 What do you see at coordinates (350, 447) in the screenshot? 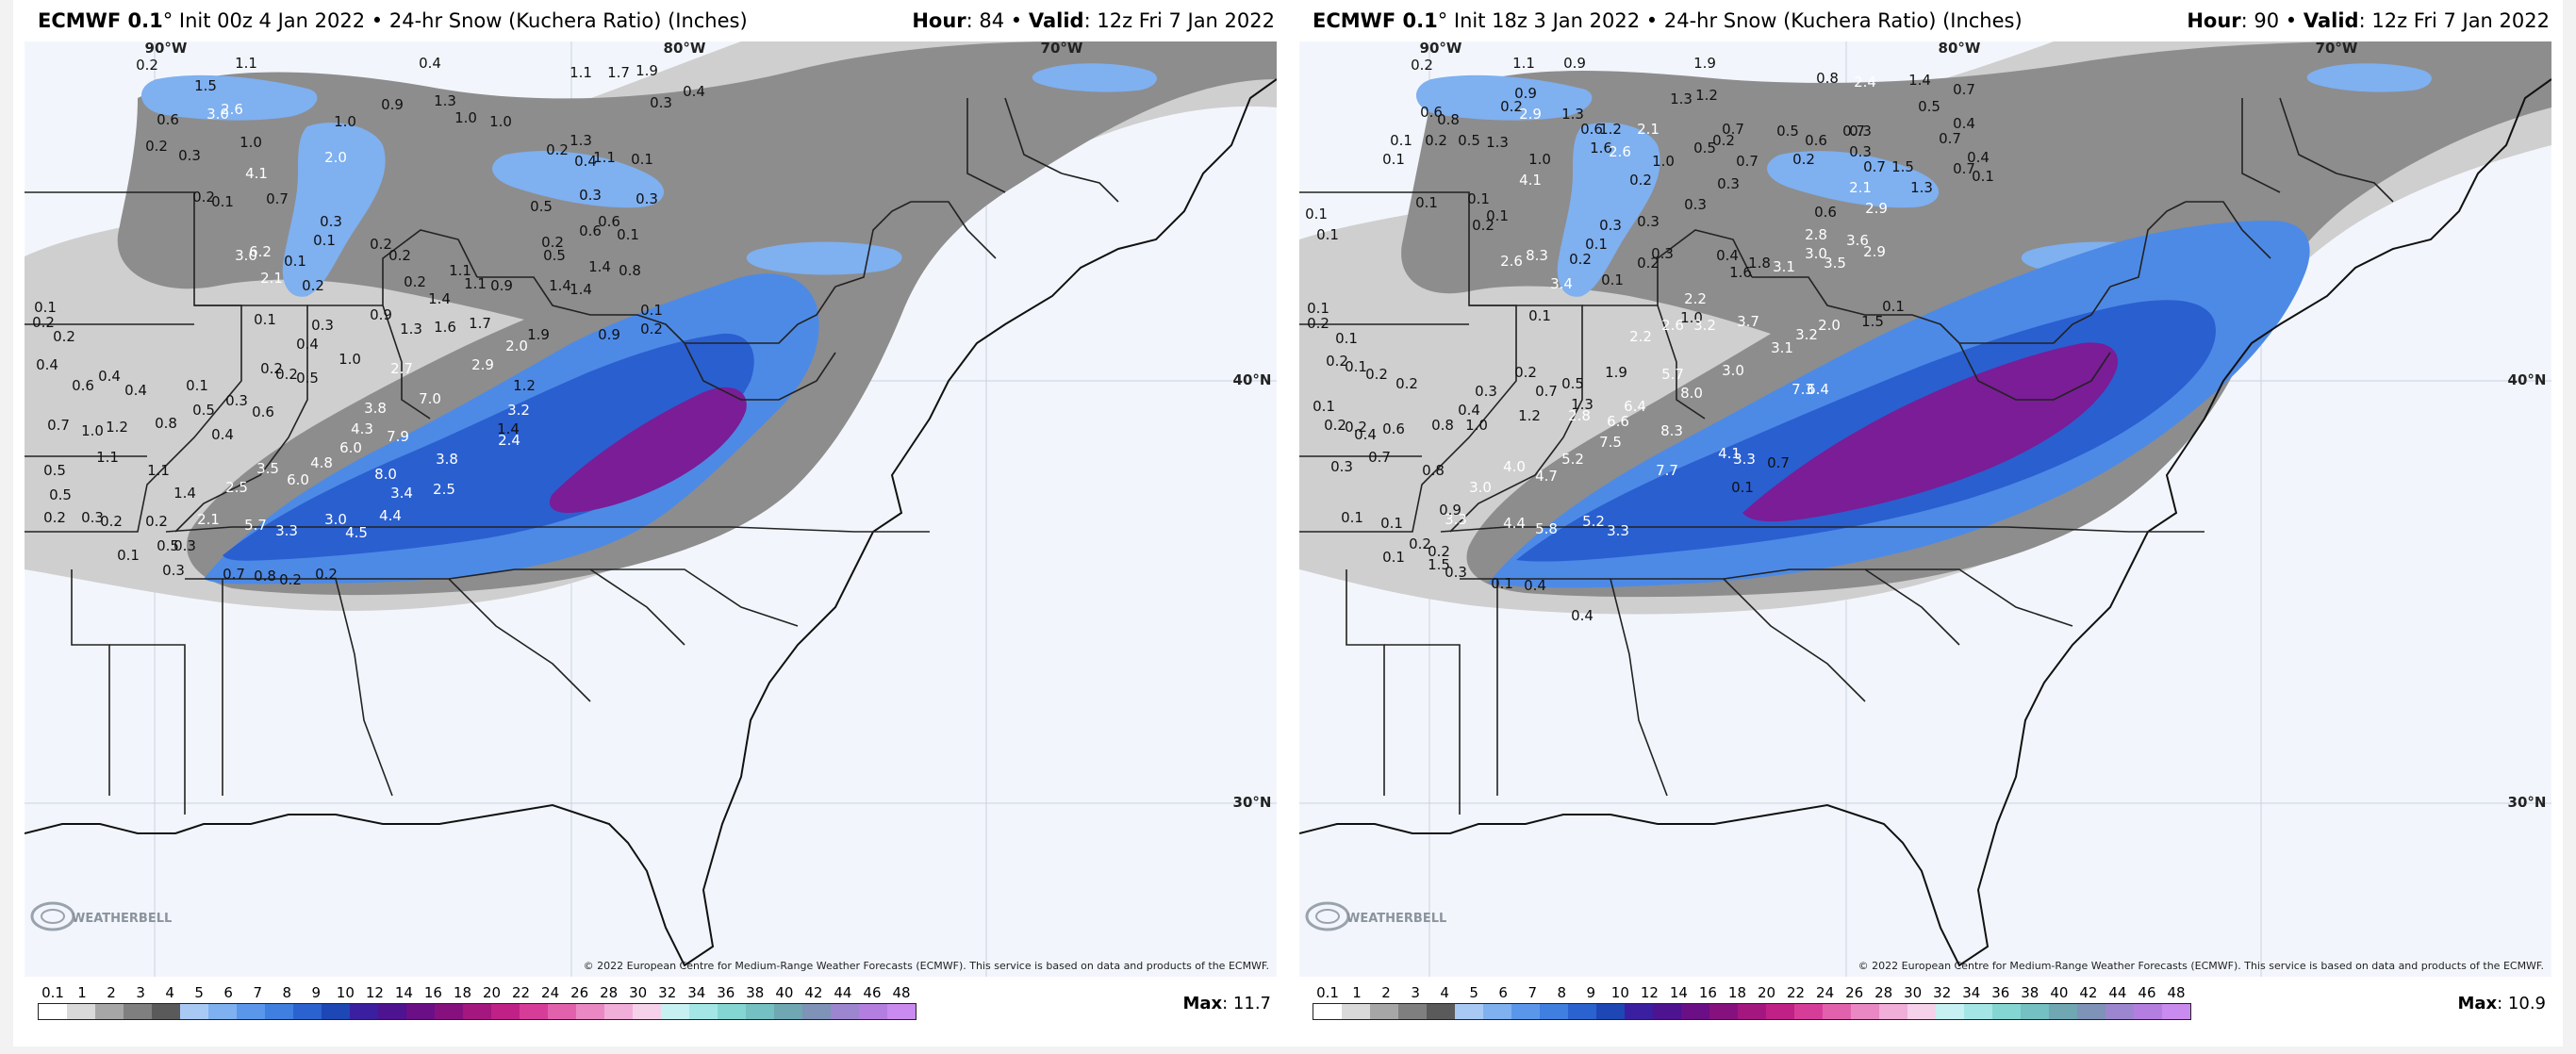
I see `snowfall-value-label: 6.0` at bounding box center [350, 447].